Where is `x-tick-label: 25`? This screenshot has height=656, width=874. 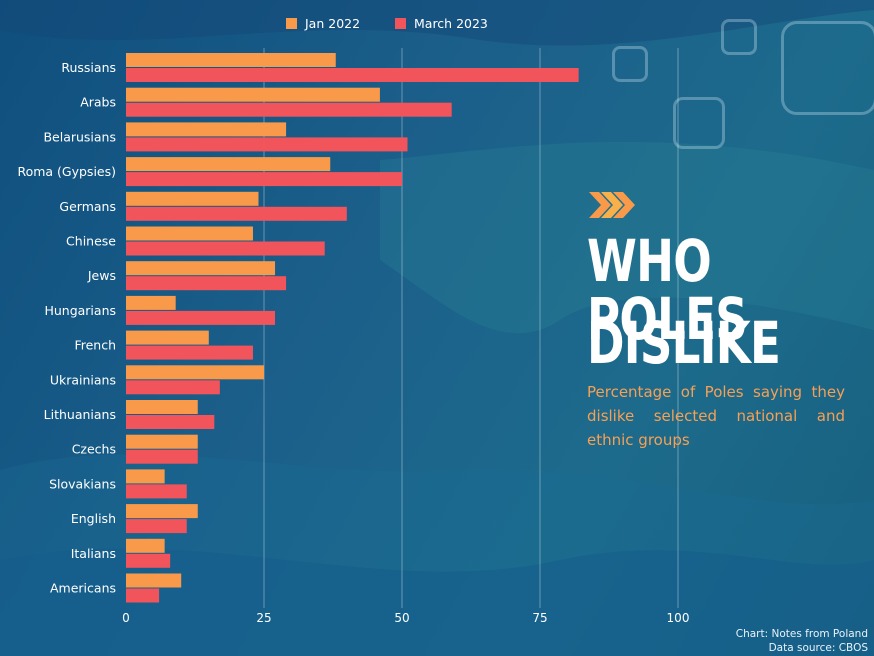
x-tick-label: 25 is located at coordinates (263, 618).